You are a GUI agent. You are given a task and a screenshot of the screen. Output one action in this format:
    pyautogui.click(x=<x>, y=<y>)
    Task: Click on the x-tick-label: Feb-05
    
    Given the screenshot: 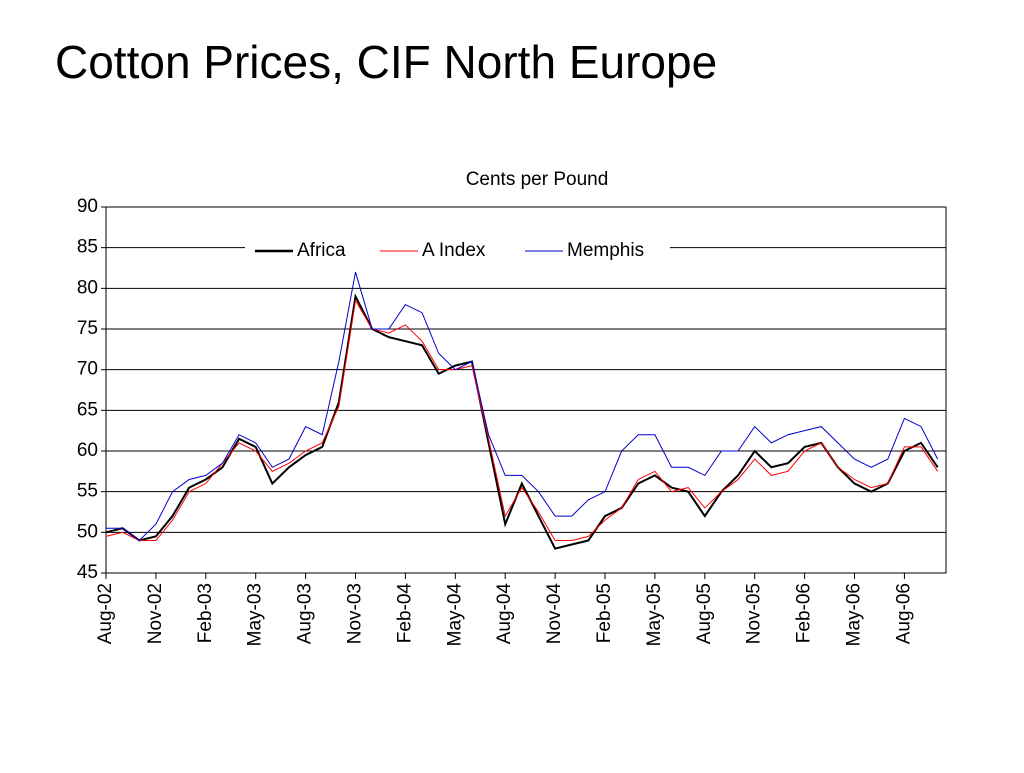 What is the action you would take?
    pyautogui.click(x=604, y=613)
    